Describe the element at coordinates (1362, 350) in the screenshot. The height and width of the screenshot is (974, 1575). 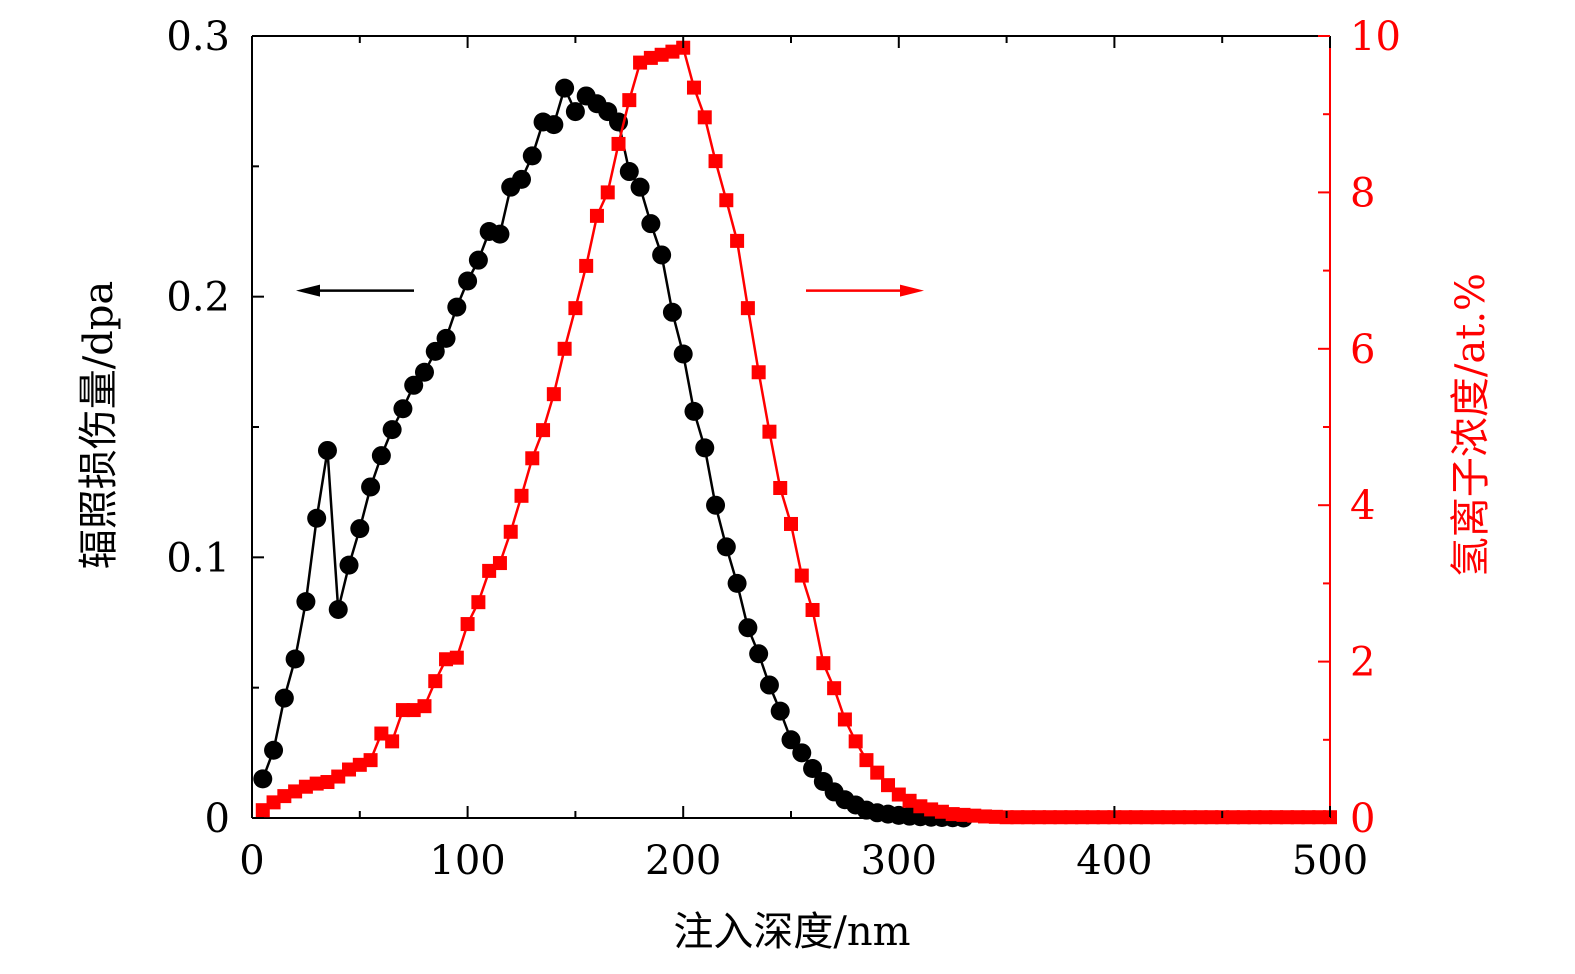
I see `y-right-tick-label: 6` at that location.